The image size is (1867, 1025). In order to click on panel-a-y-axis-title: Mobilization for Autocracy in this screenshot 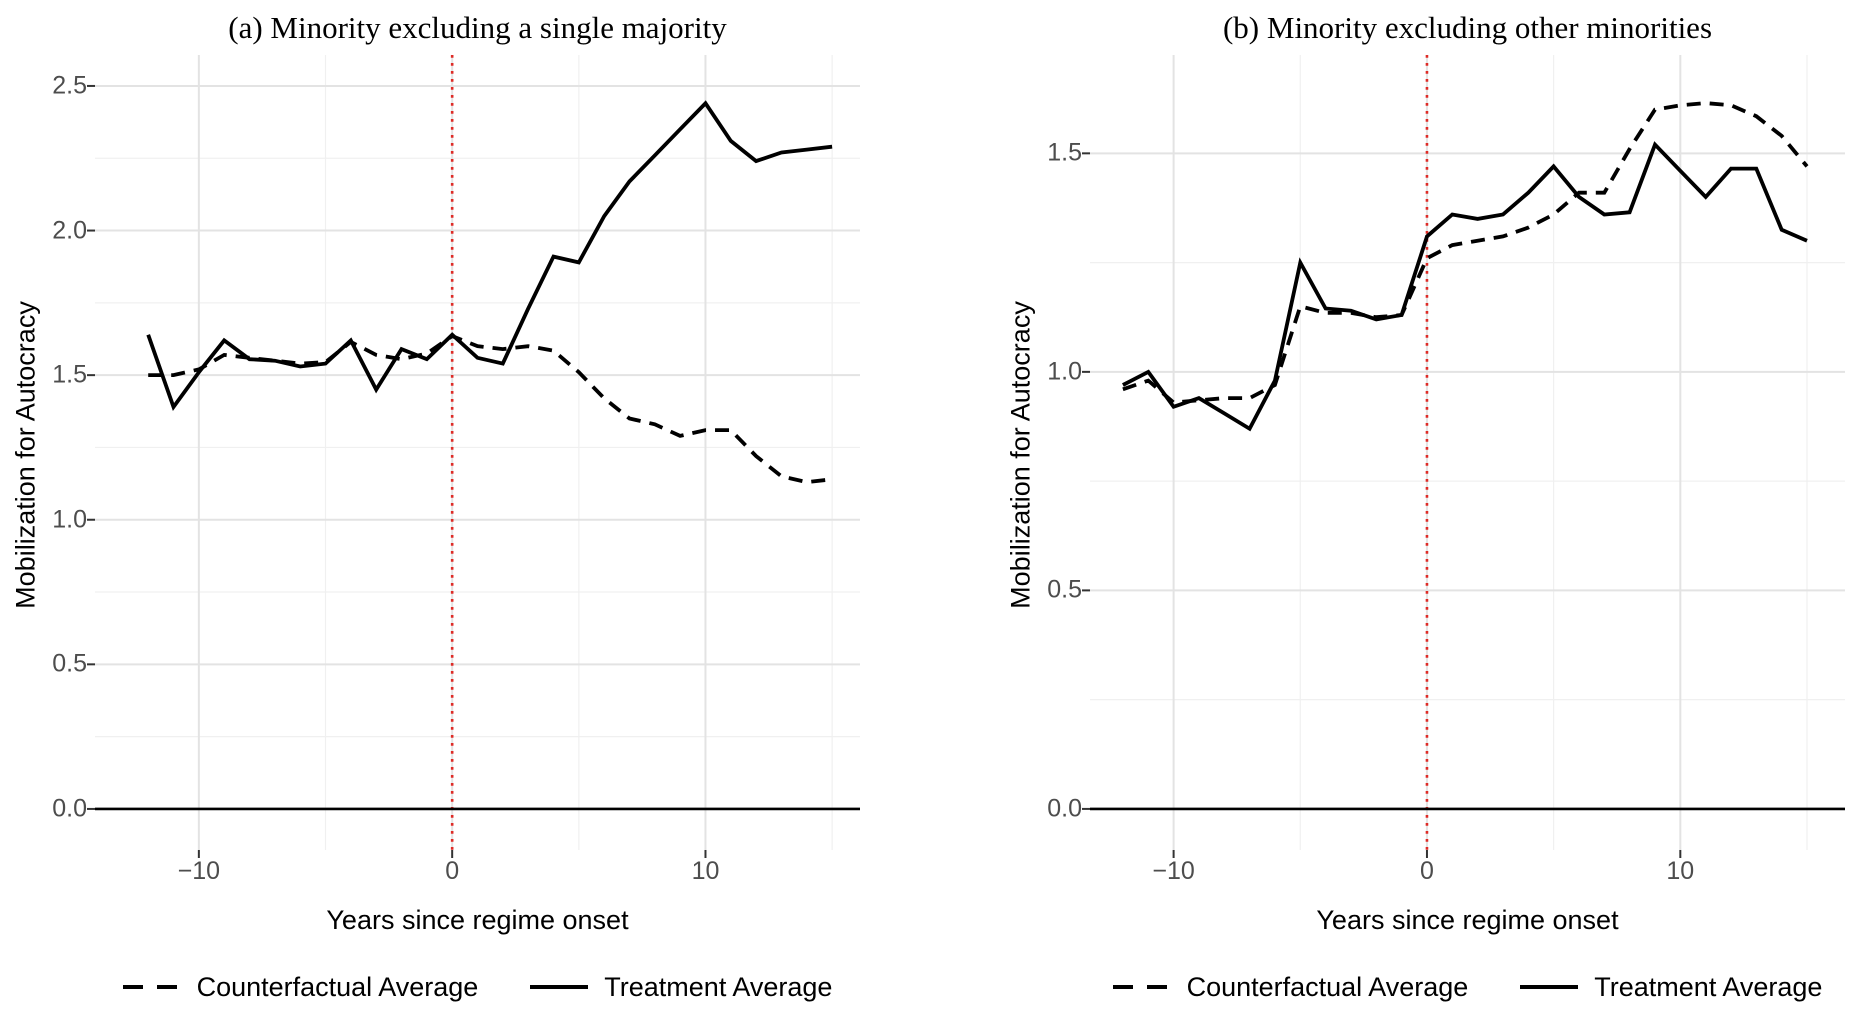, I will do `click(25, 455)`.